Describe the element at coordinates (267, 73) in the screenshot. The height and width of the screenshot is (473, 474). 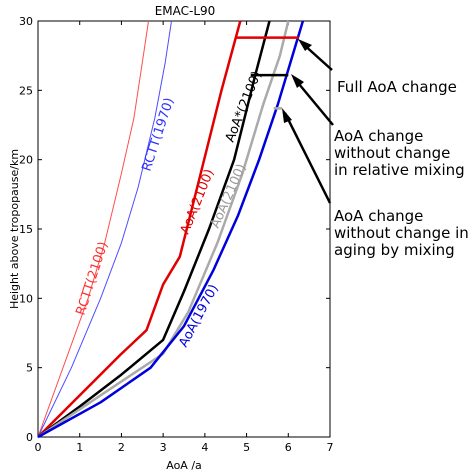
I see `connector-lines` at that location.